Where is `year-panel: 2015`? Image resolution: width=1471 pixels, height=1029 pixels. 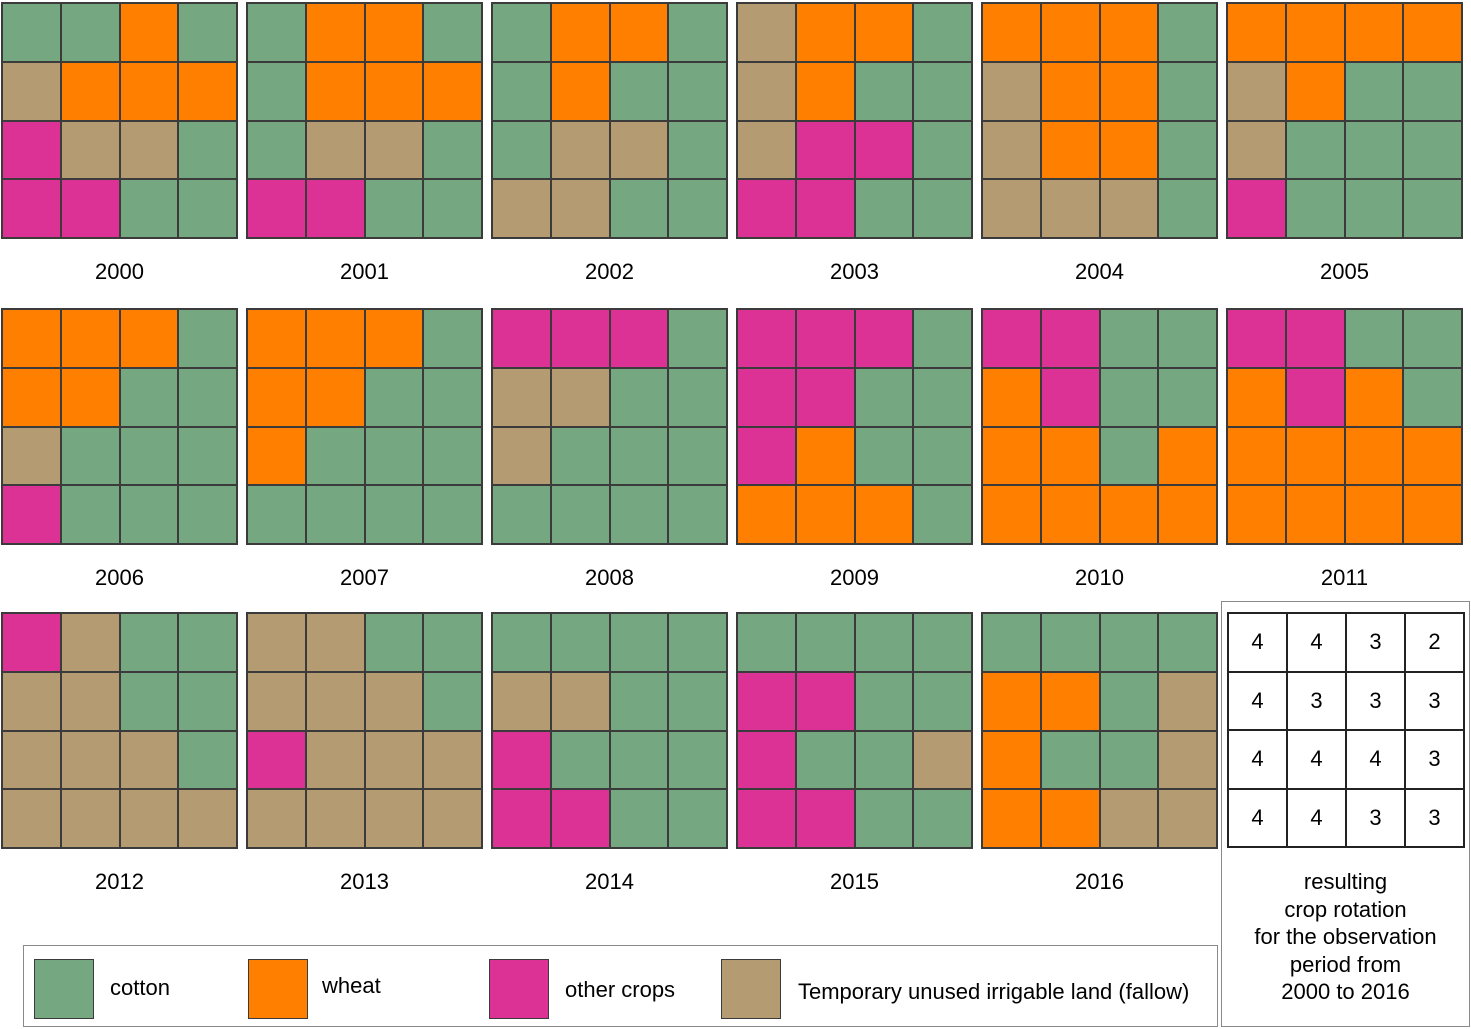
year-panel: 2015 is located at coordinates (854, 753).